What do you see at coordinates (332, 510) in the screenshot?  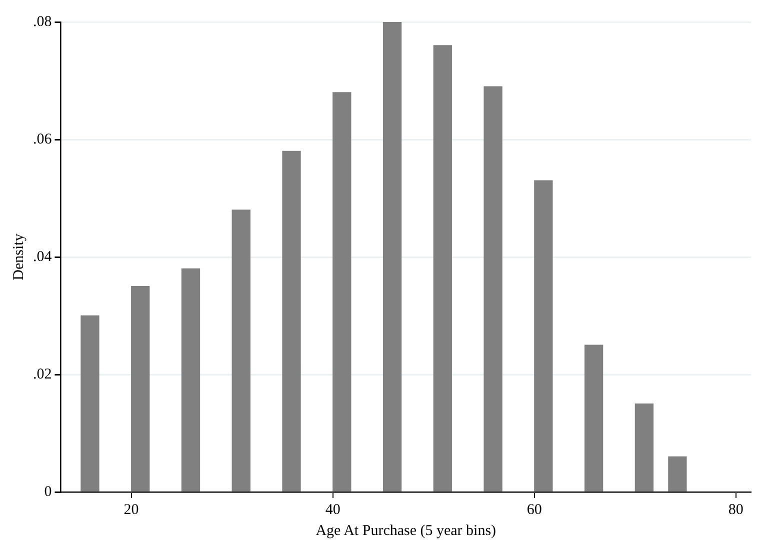 I see `x-tick-label: 40` at bounding box center [332, 510].